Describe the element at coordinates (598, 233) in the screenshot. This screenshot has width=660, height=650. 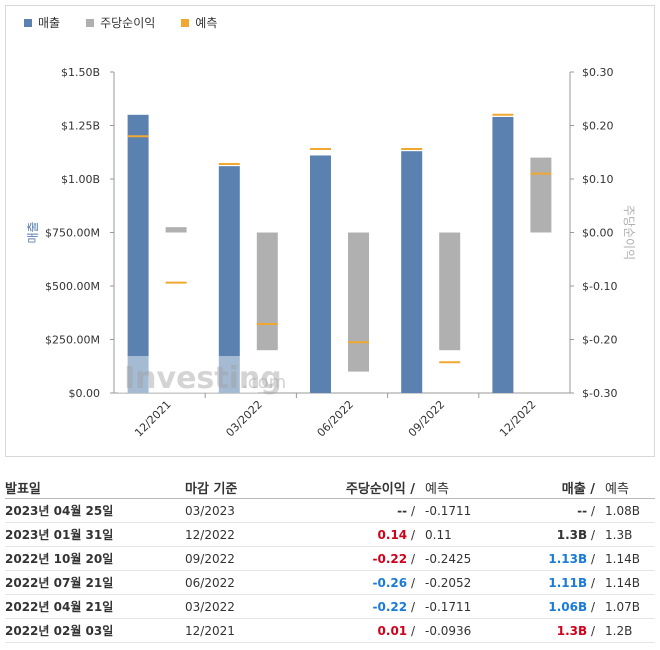
I see `right-tick-label: $0.00` at that location.